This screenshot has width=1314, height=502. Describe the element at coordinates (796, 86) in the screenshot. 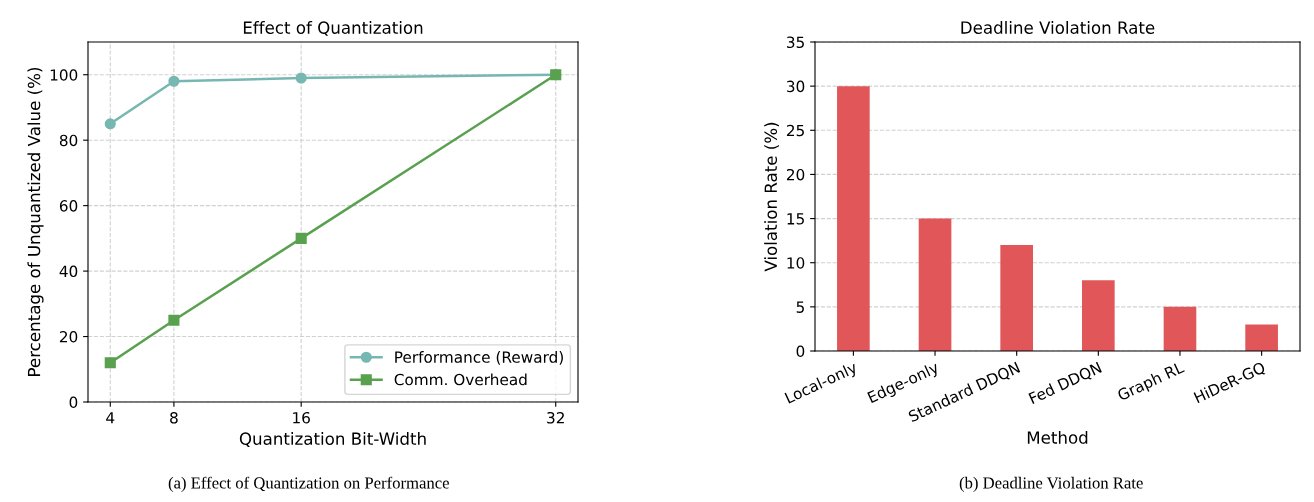

I see `y-tick-label: 30` at that location.